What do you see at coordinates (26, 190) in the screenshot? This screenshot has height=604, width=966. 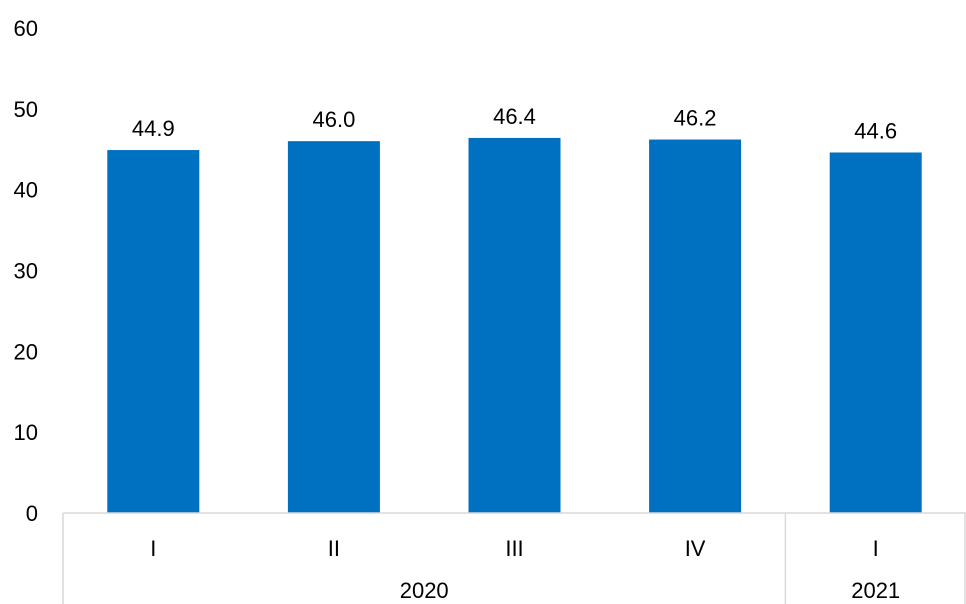 I see `y-tick-label: 40` at bounding box center [26, 190].